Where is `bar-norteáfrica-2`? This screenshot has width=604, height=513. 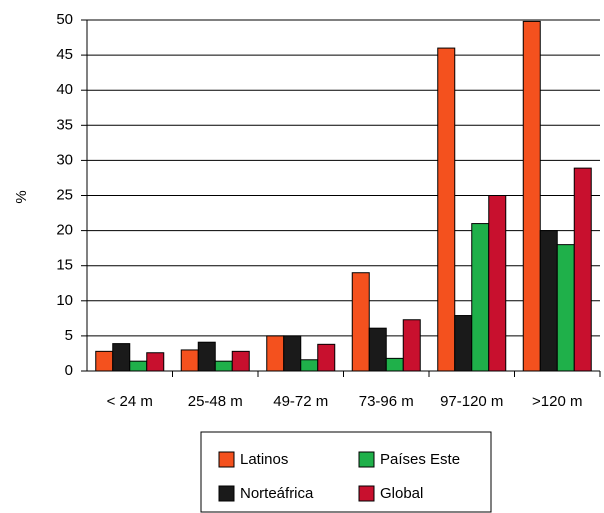 bar-norteáfrica-2 is located at coordinates (292, 353).